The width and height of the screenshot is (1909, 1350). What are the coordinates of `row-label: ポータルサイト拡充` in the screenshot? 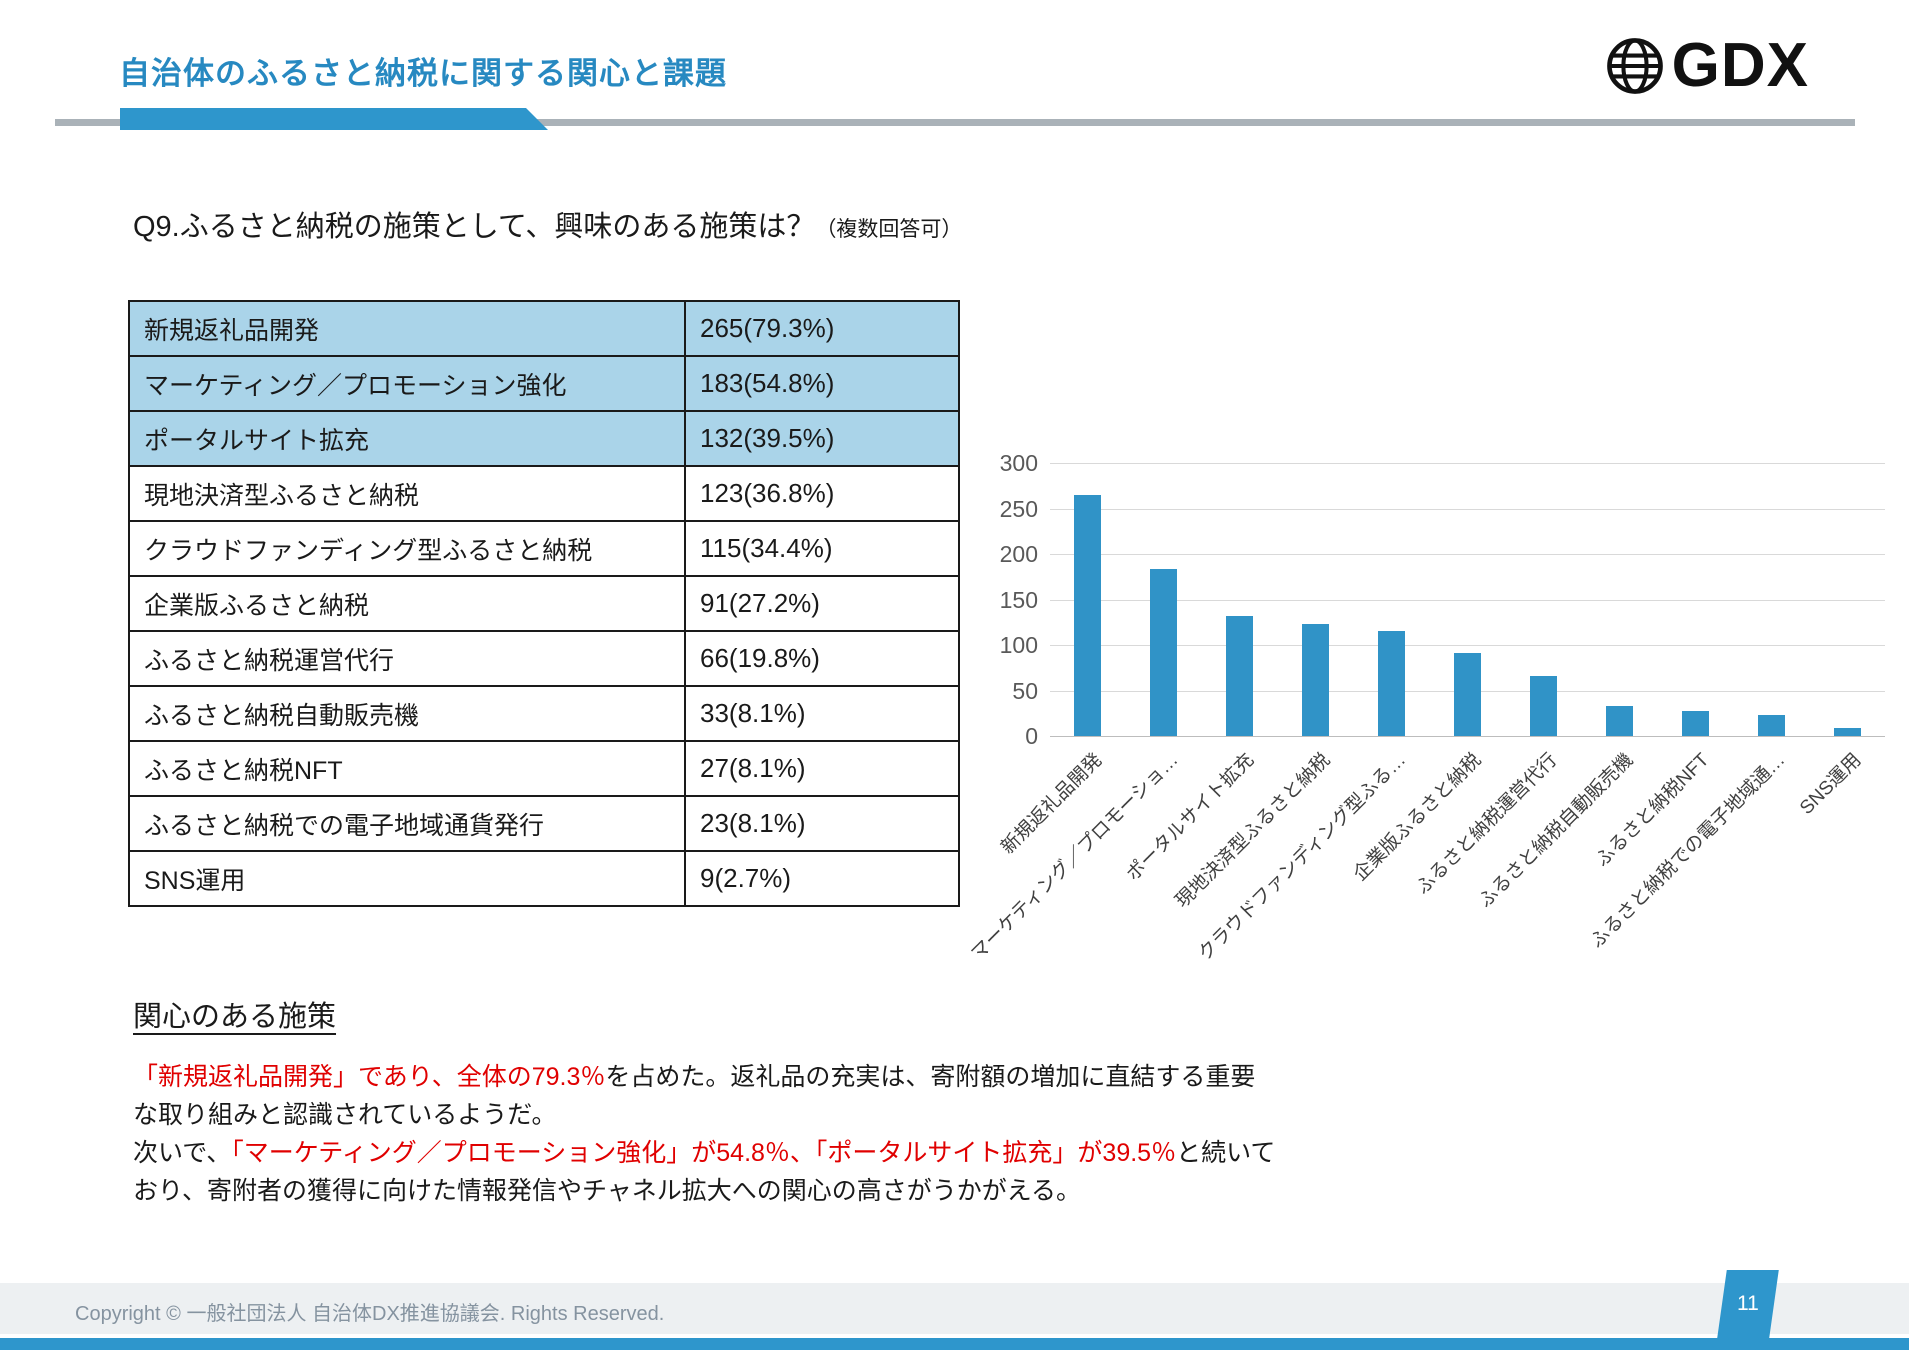 It's located at (407, 438).